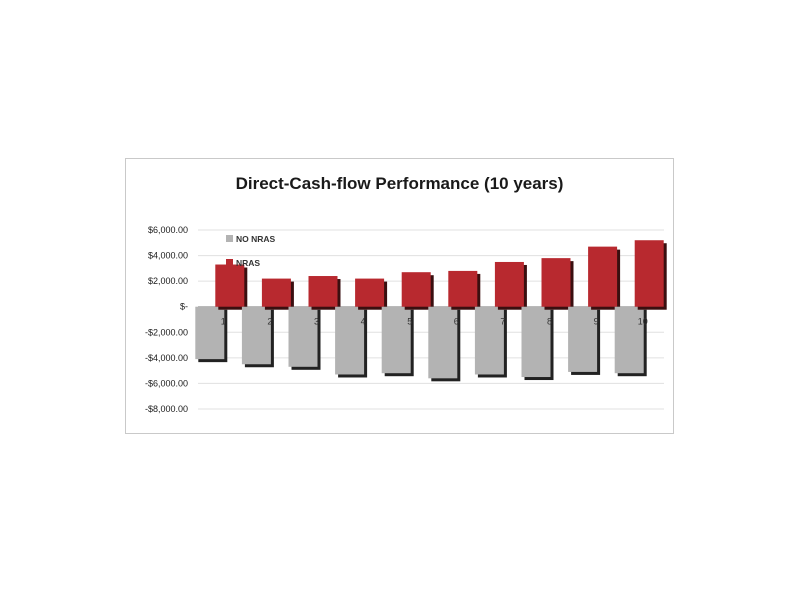 This screenshot has height=600, width=800. What do you see at coordinates (168, 256) in the screenshot?
I see `y-tick-label: $4,000.00` at bounding box center [168, 256].